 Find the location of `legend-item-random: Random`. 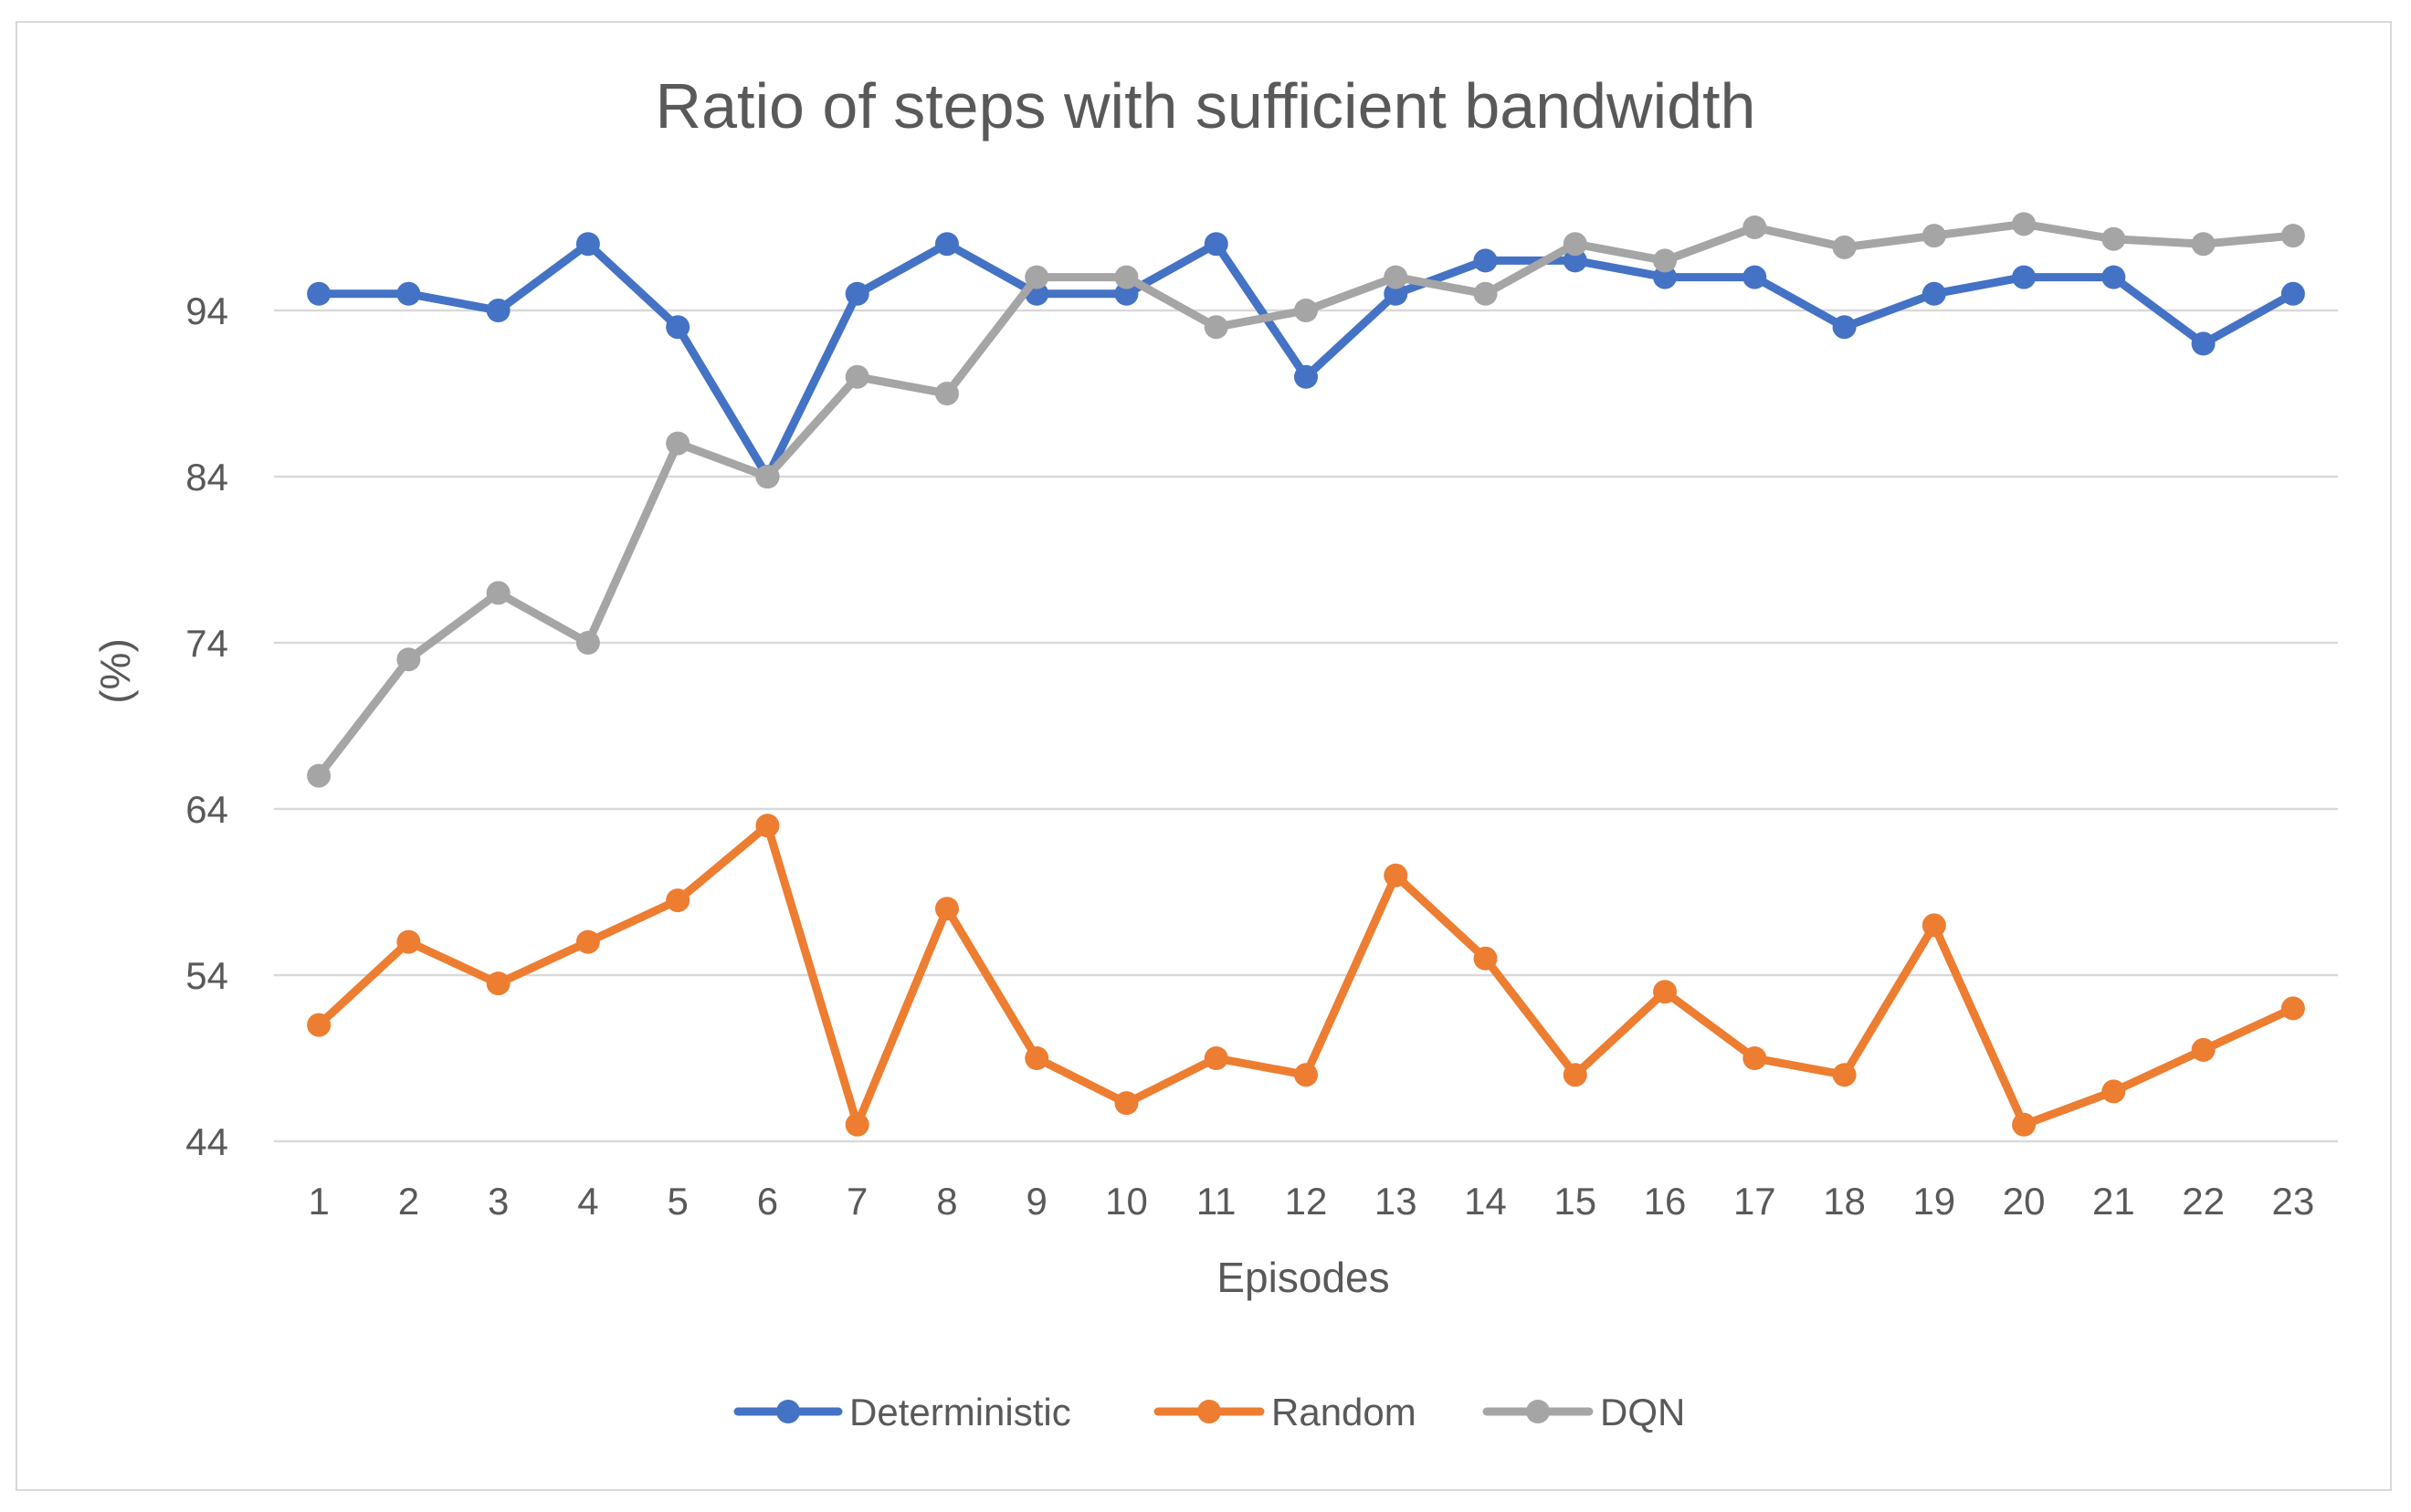

legend-item-random: Random is located at coordinates (1284, 1412).